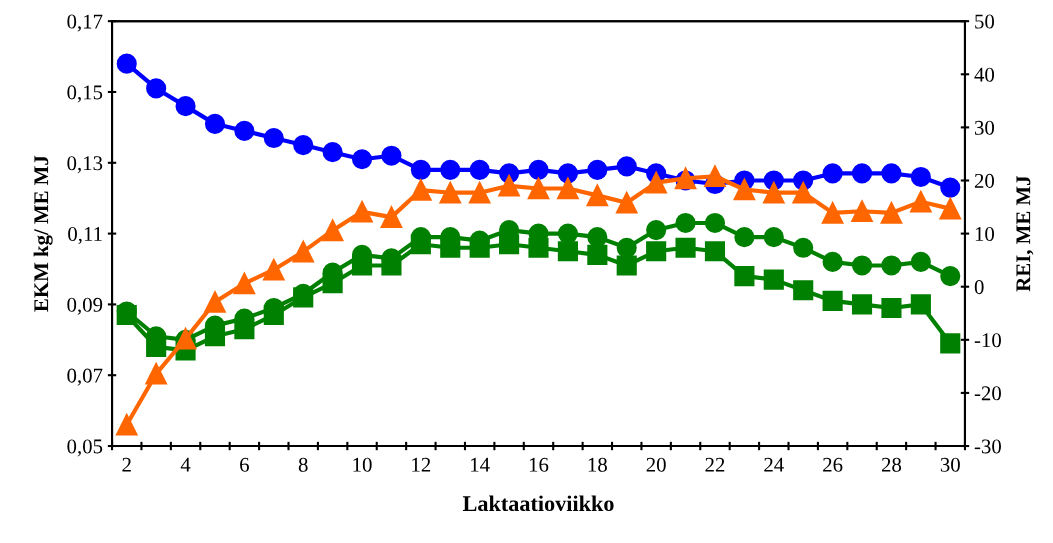 The width and height of the screenshot is (1053, 543). I want to click on y2-tick-label: 40, so click(984, 74).